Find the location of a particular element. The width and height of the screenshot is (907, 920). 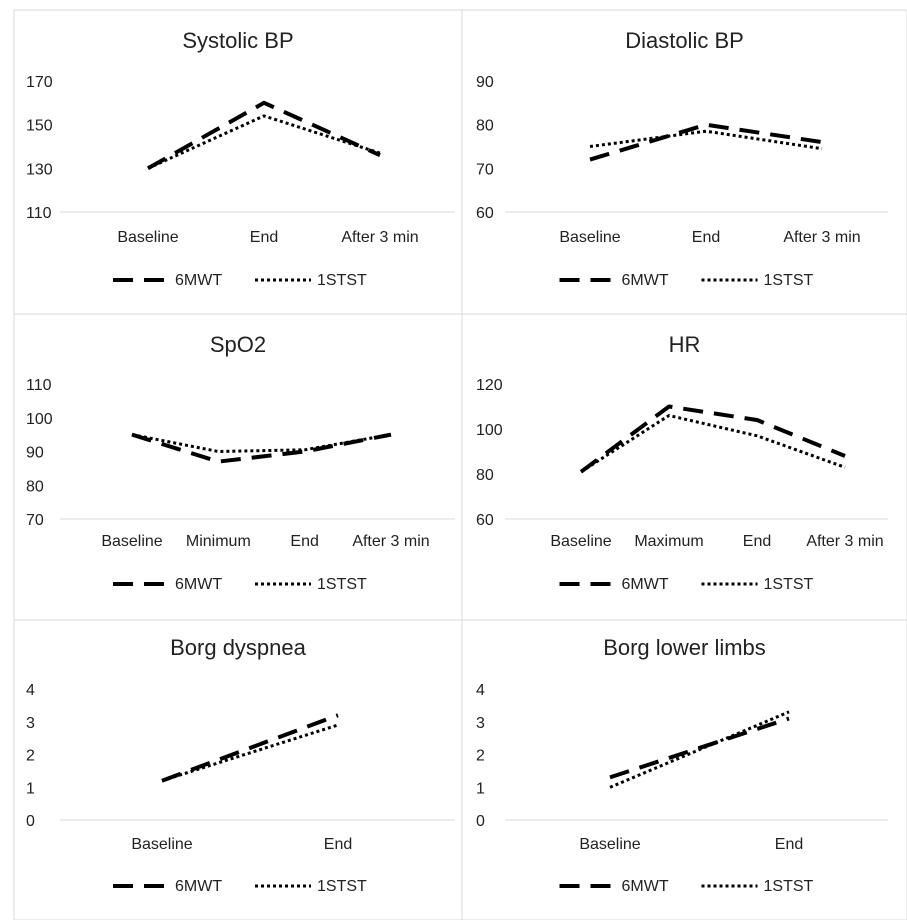

chart-title: Borg lower limbs is located at coordinates (684, 647).